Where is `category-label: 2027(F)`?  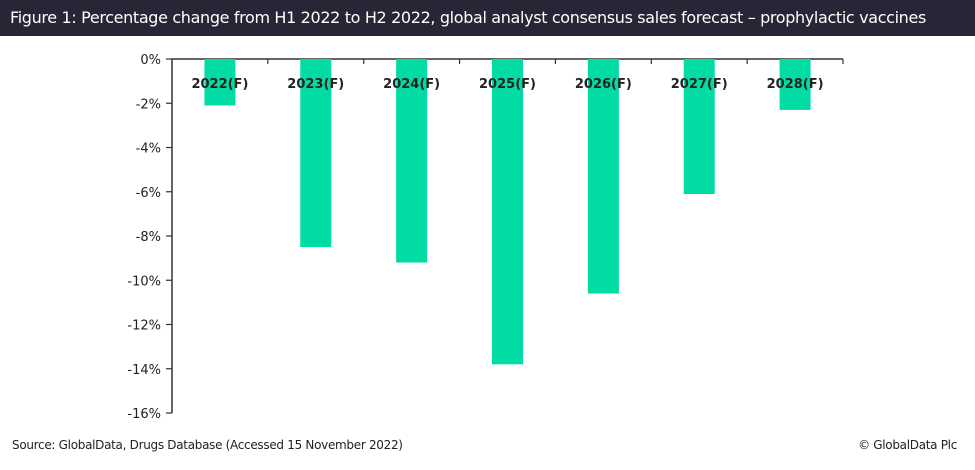
category-label: 2027(F) is located at coordinates (699, 84).